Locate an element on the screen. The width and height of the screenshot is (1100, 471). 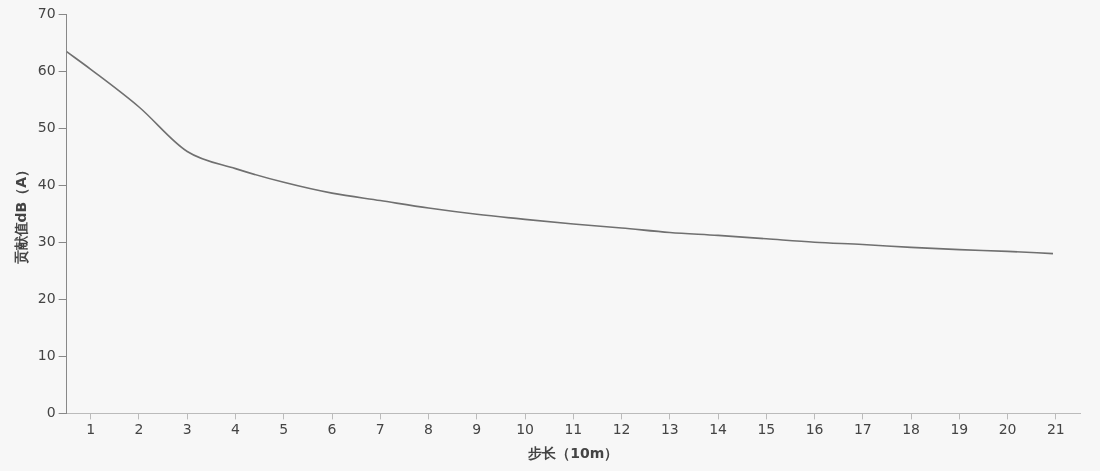
x-tick-label: 13 is located at coordinates (669, 429).